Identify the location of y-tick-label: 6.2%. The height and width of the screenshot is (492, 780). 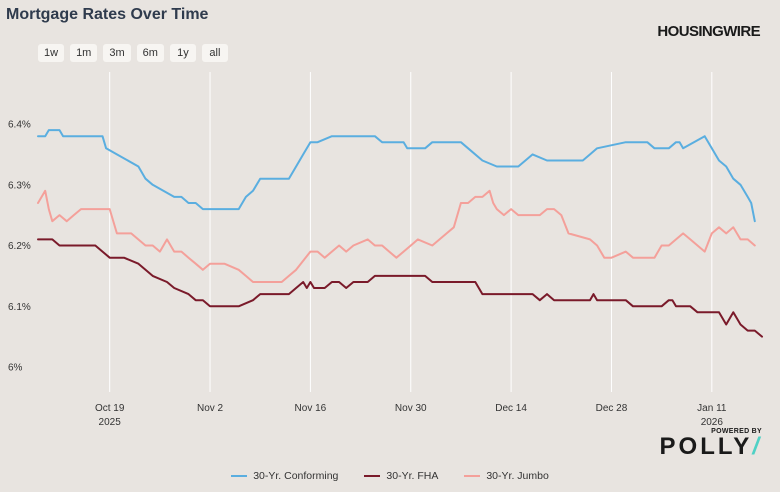
(19, 246).